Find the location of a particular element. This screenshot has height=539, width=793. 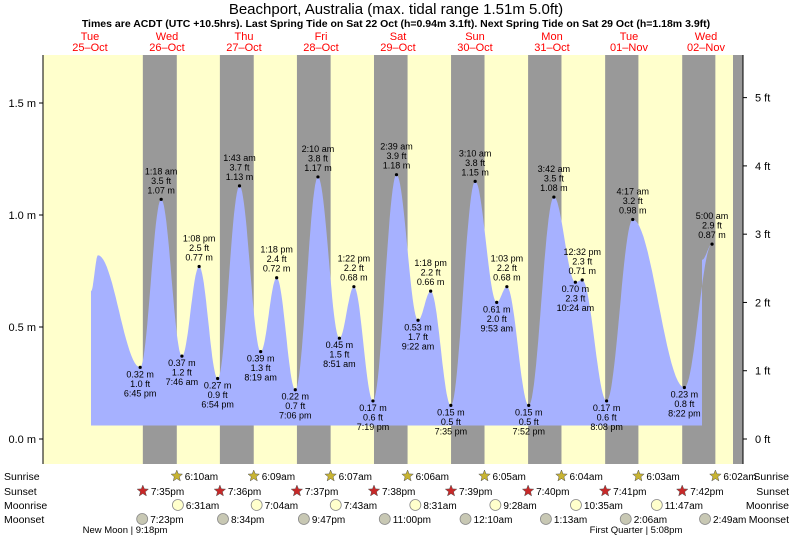

moon-phase-label: First Quarter | 5:08pm is located at coordinates (636, 530).